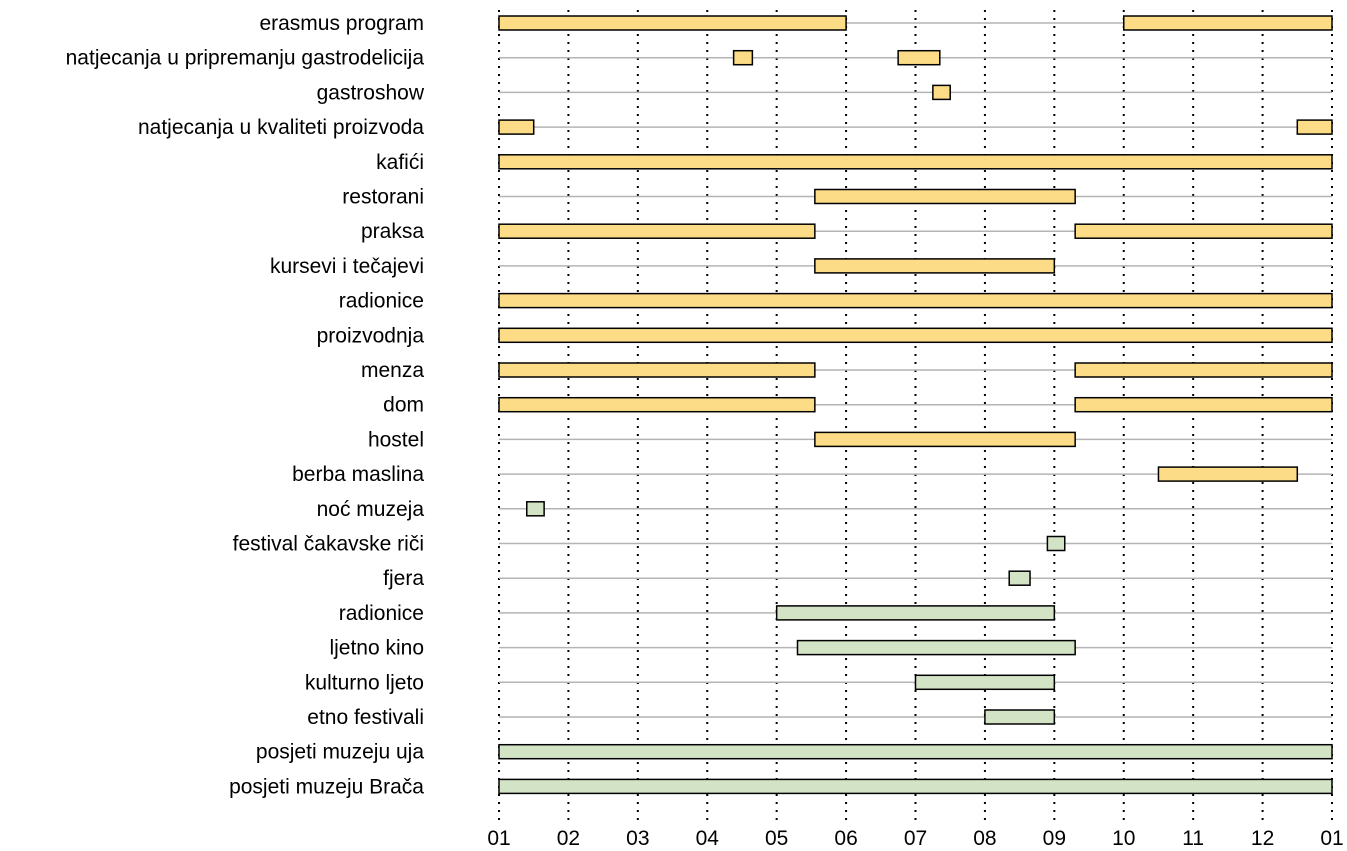 The image size is (1347, 851). Describe the element at coordinates (568, 838) in the screenshot. I see `x-tick-label: 02` at that location.